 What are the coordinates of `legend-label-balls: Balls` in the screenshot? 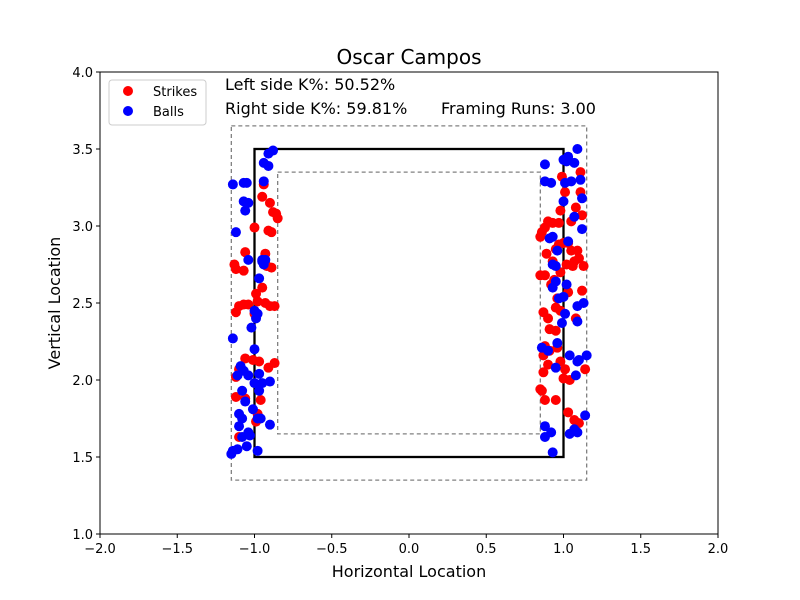 It's located at (168, 112).